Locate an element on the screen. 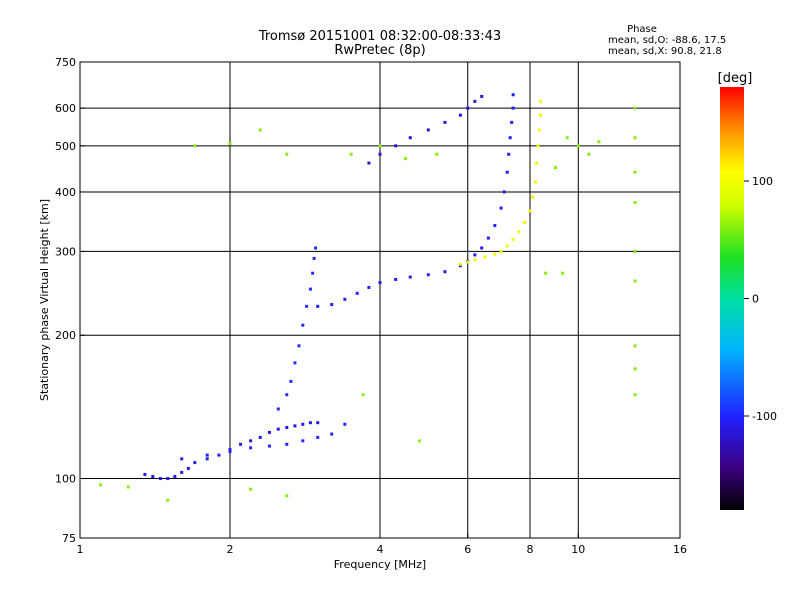 This screenshot has width=800, height=600. stats-o-mode: mean, sd,O: -88.6, 17.5 is located at coordinates (667, 40).